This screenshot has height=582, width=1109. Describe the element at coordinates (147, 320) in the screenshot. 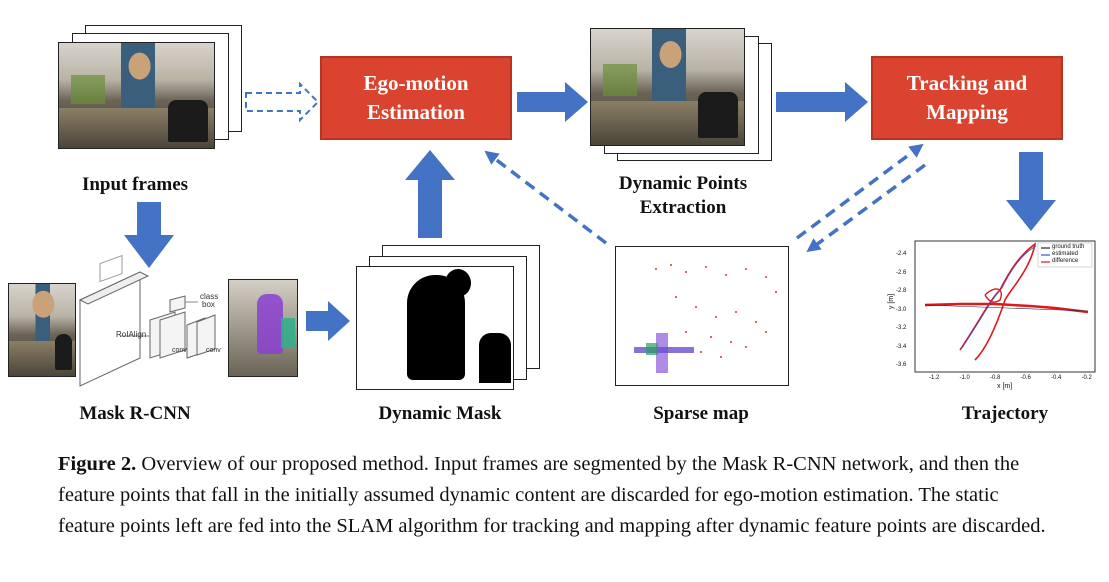

I see `mask-rcnn-architecture` at that location.